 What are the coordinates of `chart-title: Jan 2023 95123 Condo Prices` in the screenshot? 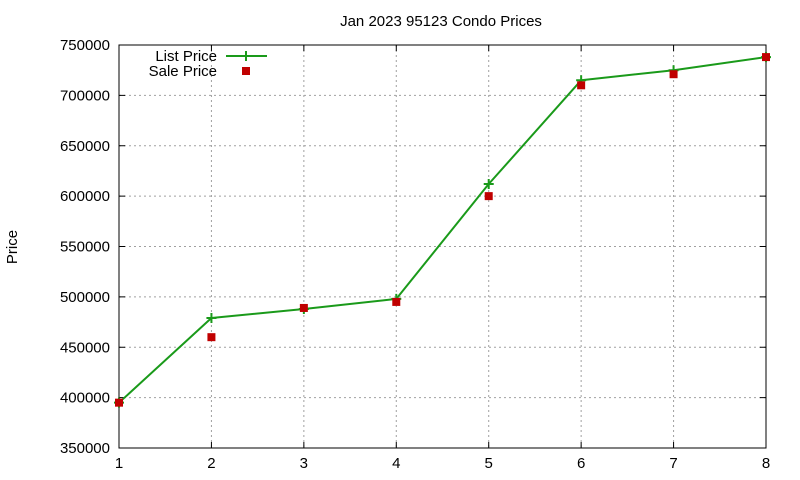 It's located at (441, 21).